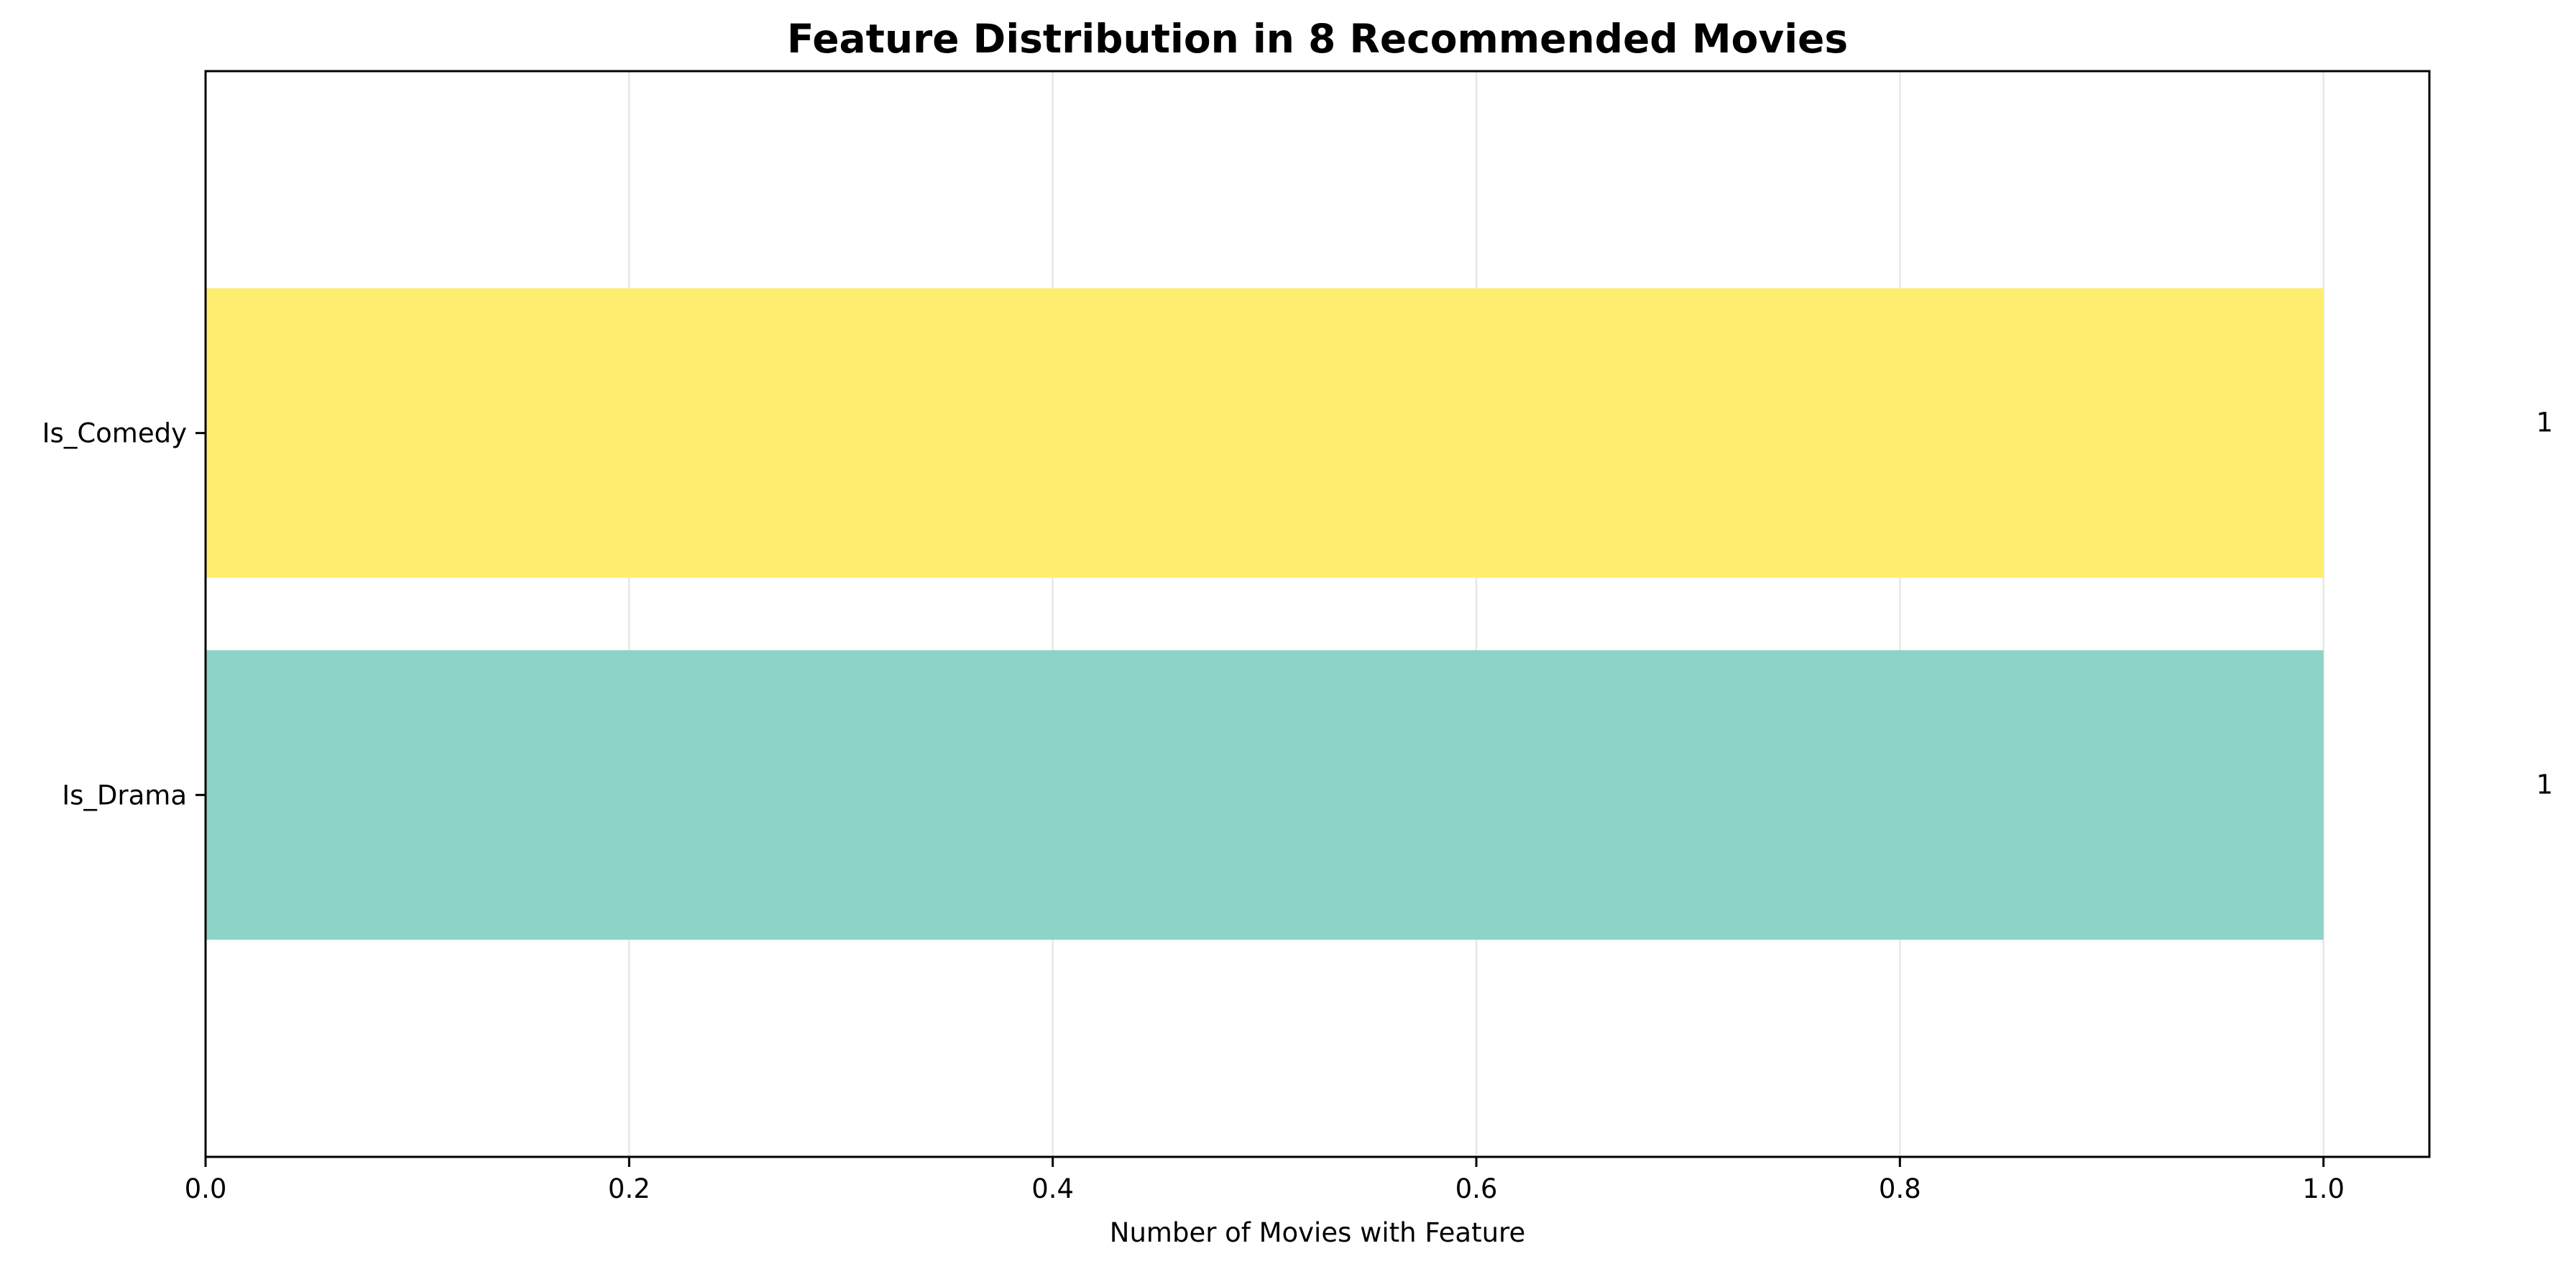 This screenshot has width=2576, height=1274. I want to click on x-tick-label: 0.2, so click(629, 1189).